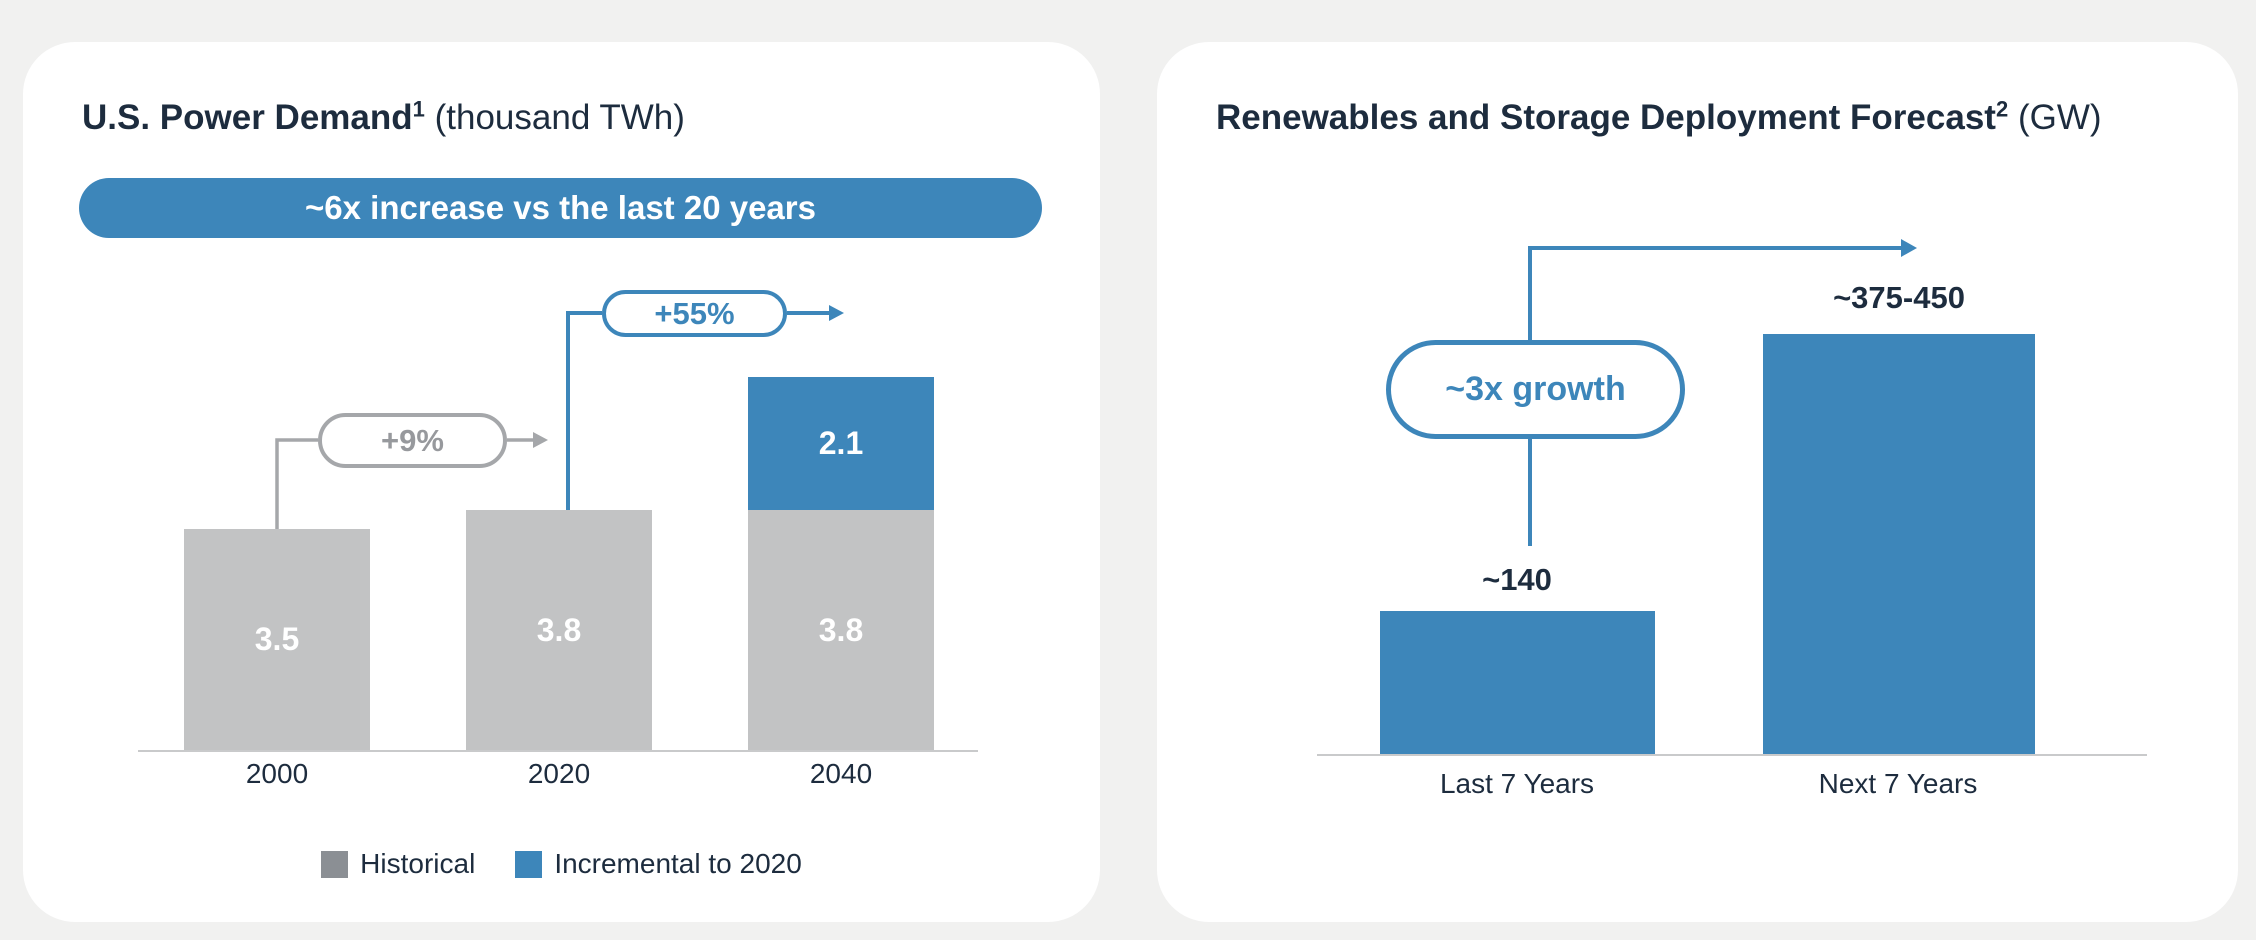  I want to click on six-x-increase-banner: ~6x increase vs the last 20 years, so click(560, 208).